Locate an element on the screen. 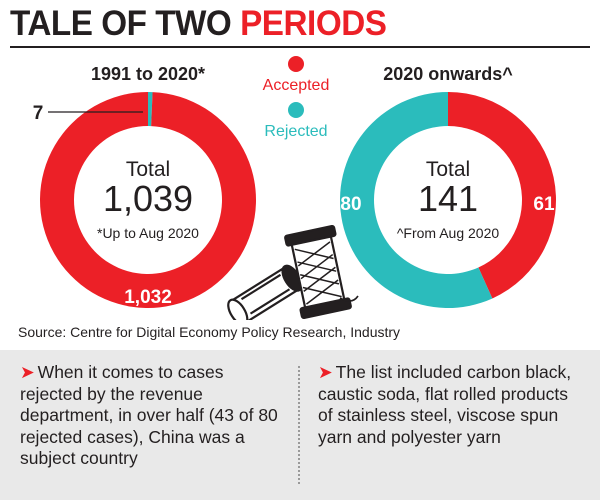  chart2-title: 2020 onwards^ is located at coordinates (448, 74).